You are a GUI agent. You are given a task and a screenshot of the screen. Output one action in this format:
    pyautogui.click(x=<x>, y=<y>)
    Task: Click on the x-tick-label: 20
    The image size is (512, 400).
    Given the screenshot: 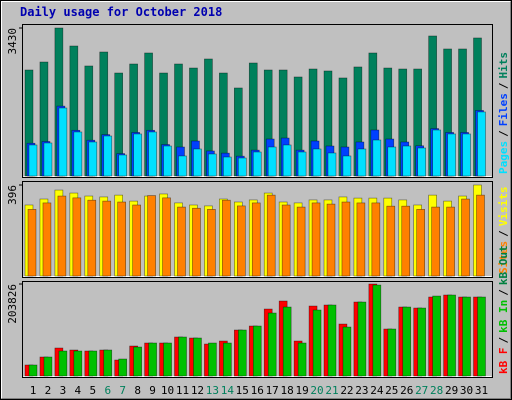 What is the action you would take?
    pyautogui.click(x=316, y=390)
    